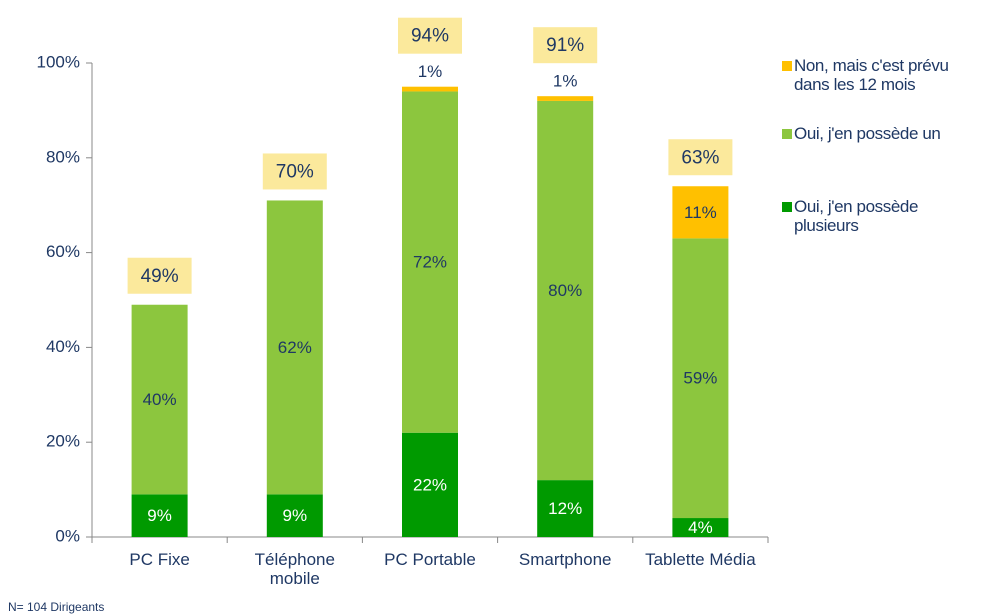 The image size is (992, 616). What do you see at coordinates (159, 559) in the screenshot?
I see `x-tick-label: PC Fixe` at bounding box center [159, 559].